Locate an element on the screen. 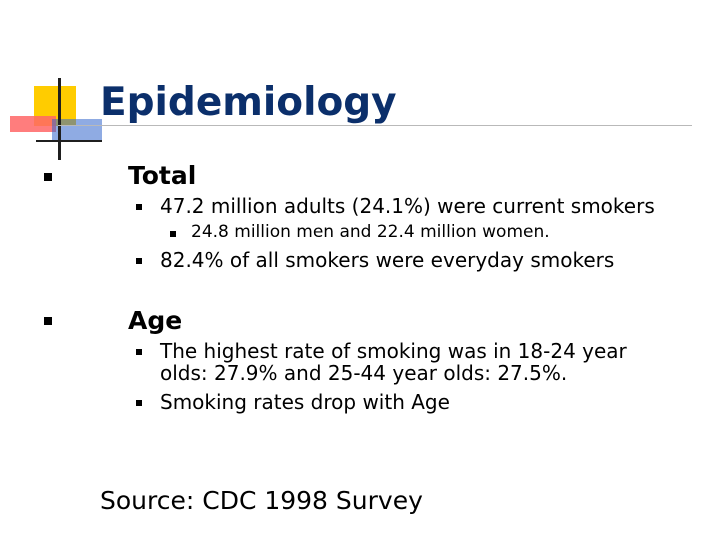 This screenshot has height=540, width=720. slide-title: Epidemiology is located at coordinates (248, 102).